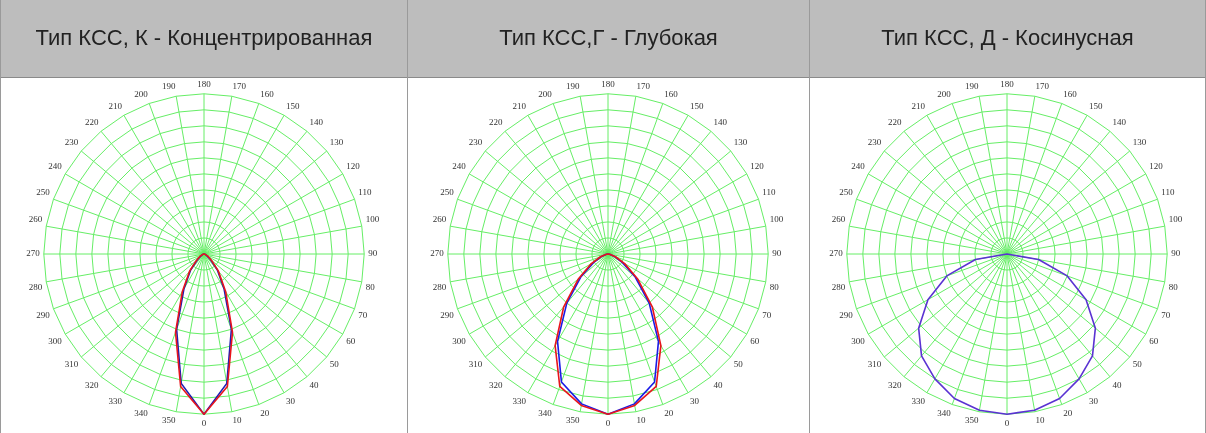  What do you see at coordinates (1175, 219) in the screenshot?
I see `spoke-label: 100` at bounding box center [1175, 219].